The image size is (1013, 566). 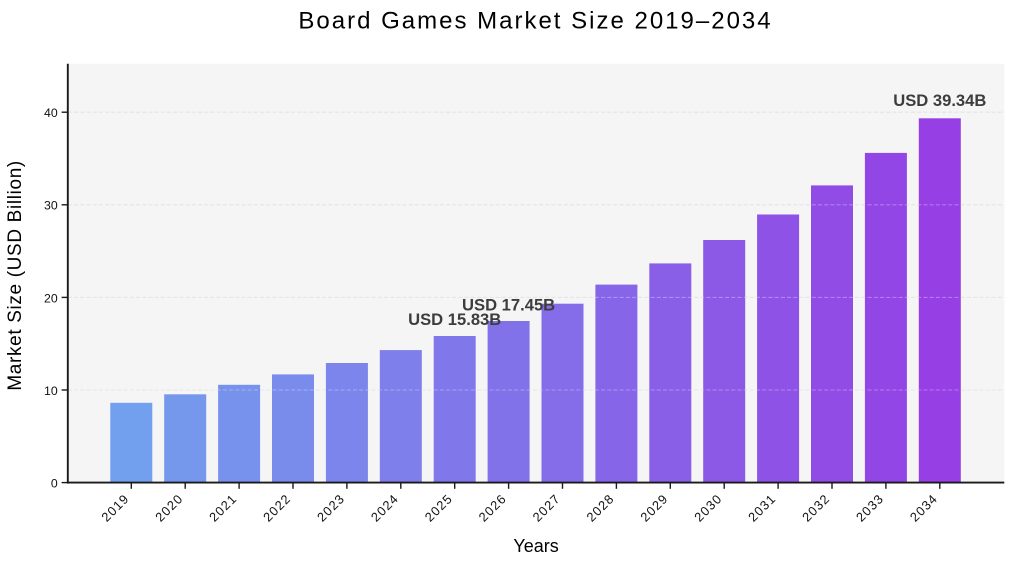 What do you see at coordinates (454, 319) in the screenshot?
I see `svg-text: USD 15.83B` at bounding box center [454, 319].